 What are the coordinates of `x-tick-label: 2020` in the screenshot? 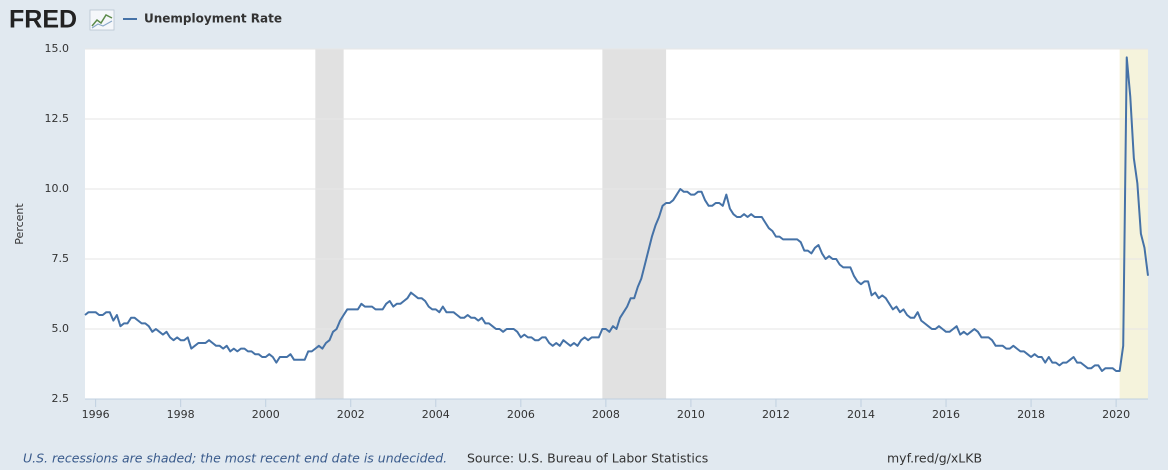 It's located at (1116, 414).